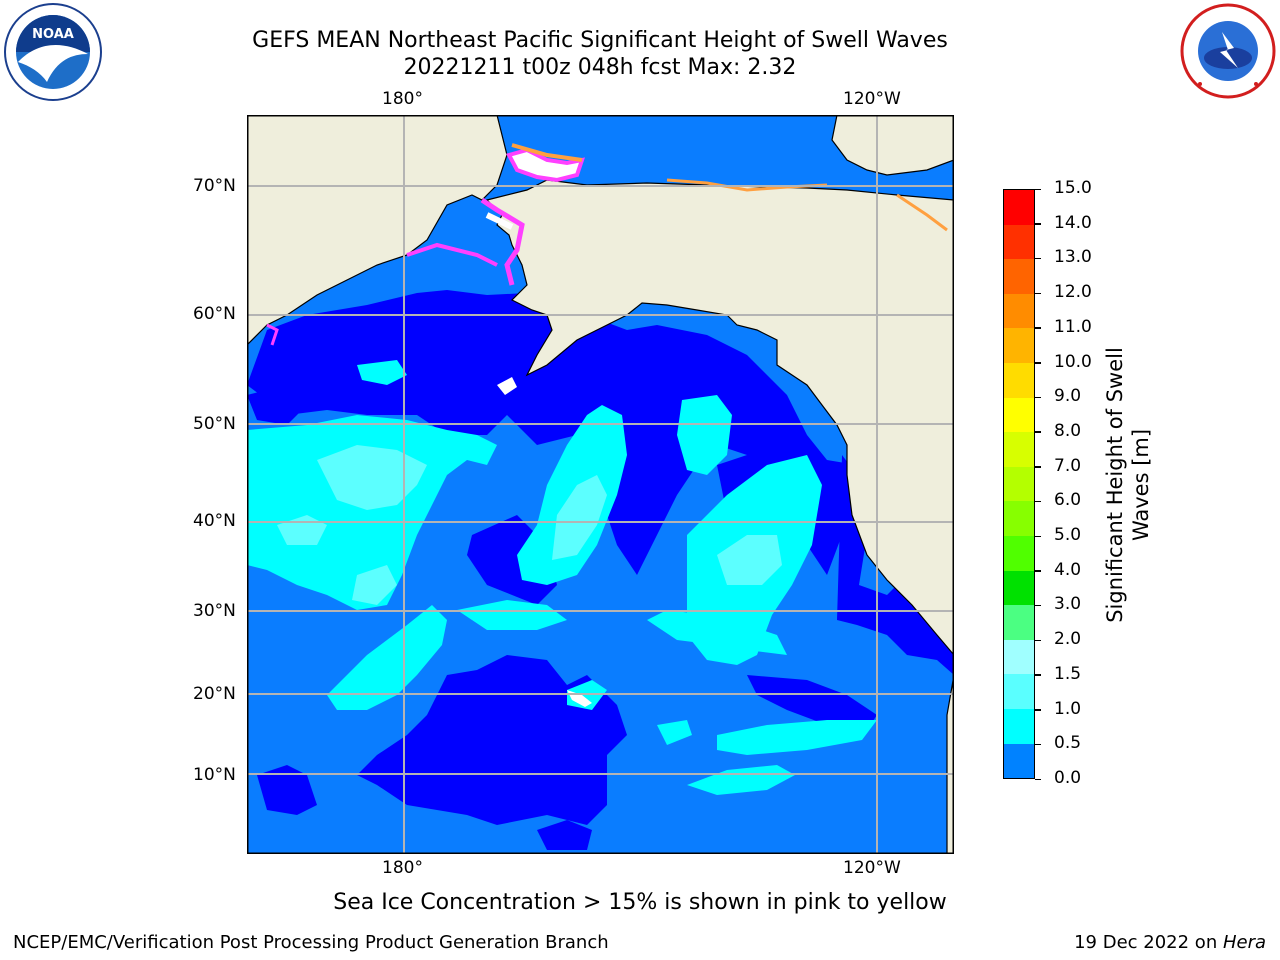  Describe the element at coordinates (214, 314) in the screenshot. I see `lat-label-60n: 60°N` at that location.